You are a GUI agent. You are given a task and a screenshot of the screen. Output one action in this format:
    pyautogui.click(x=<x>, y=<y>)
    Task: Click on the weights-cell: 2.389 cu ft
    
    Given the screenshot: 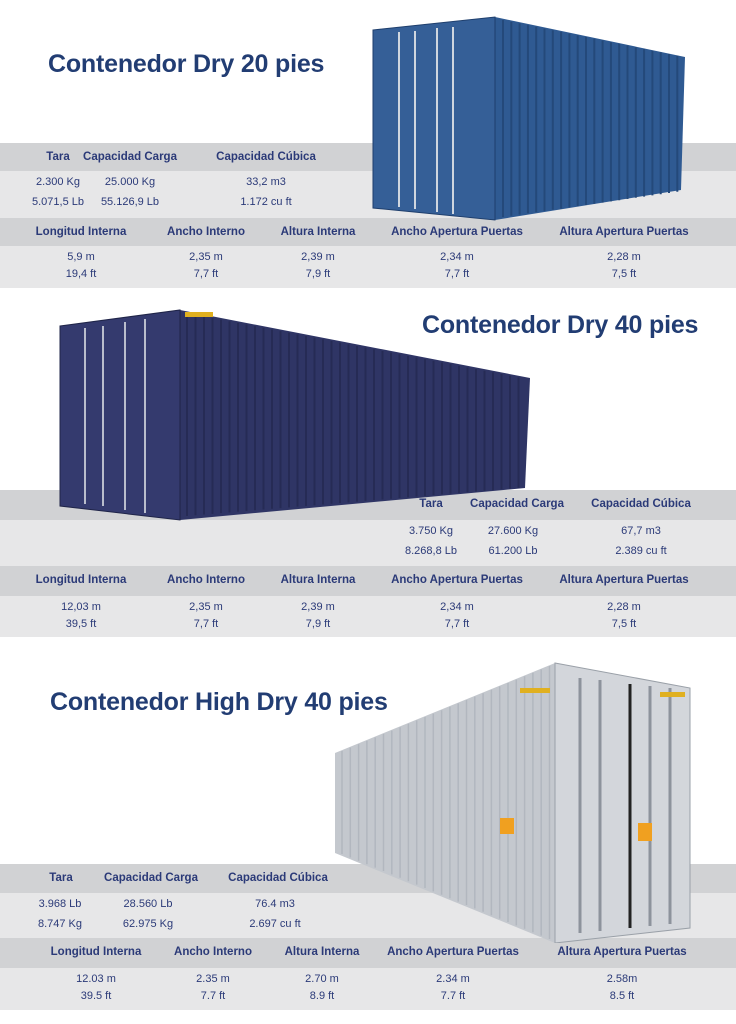 What is the action you would take?
    pyautogui.click(x=641, y=551)
    